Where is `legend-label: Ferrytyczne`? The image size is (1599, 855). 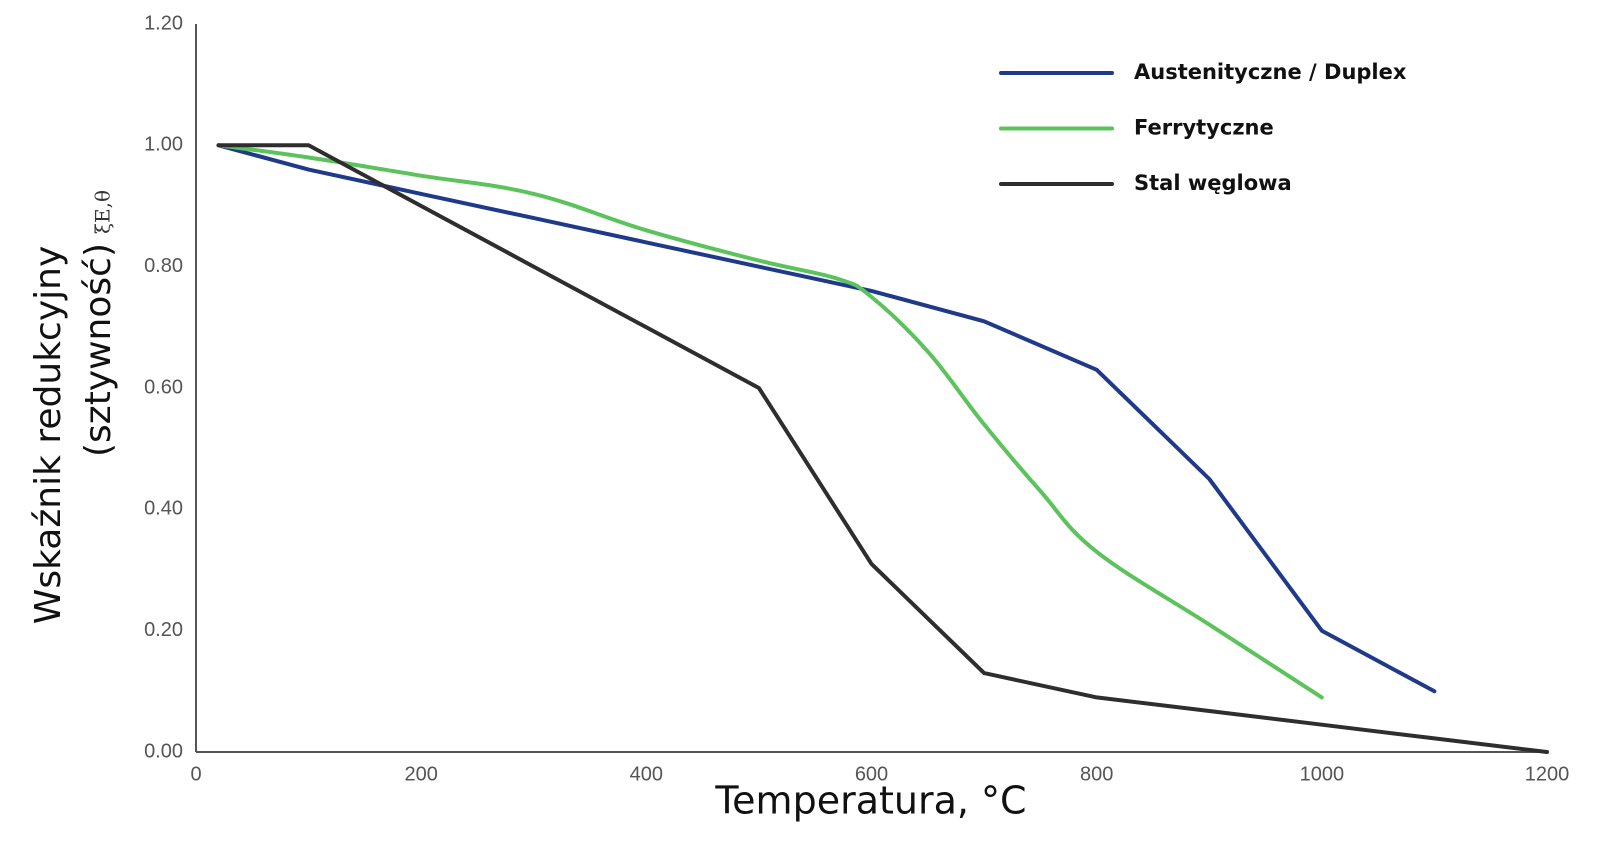 legend-label: Ferrytyczne is located at coordinates (1204, 128).